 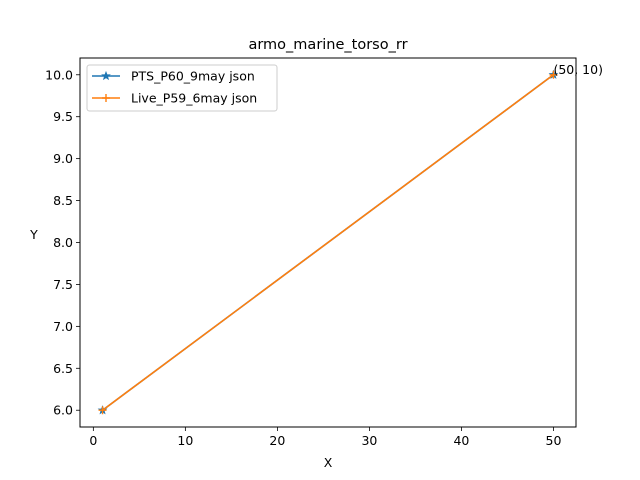 What do you see at coordinates (59, 74) in the screenshot?
I see `y-tick-label: 10.0` at bounding box center [59, 74].